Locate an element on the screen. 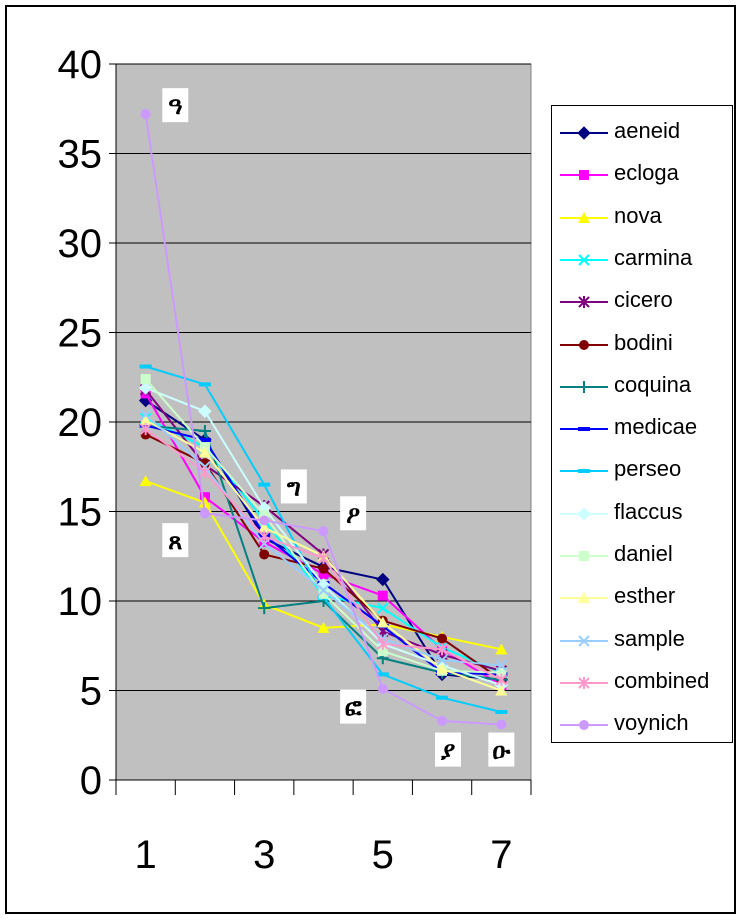 The height and width of the screenshot is (921, 743). legend-label: voynich is located at coordinates (651, 723).